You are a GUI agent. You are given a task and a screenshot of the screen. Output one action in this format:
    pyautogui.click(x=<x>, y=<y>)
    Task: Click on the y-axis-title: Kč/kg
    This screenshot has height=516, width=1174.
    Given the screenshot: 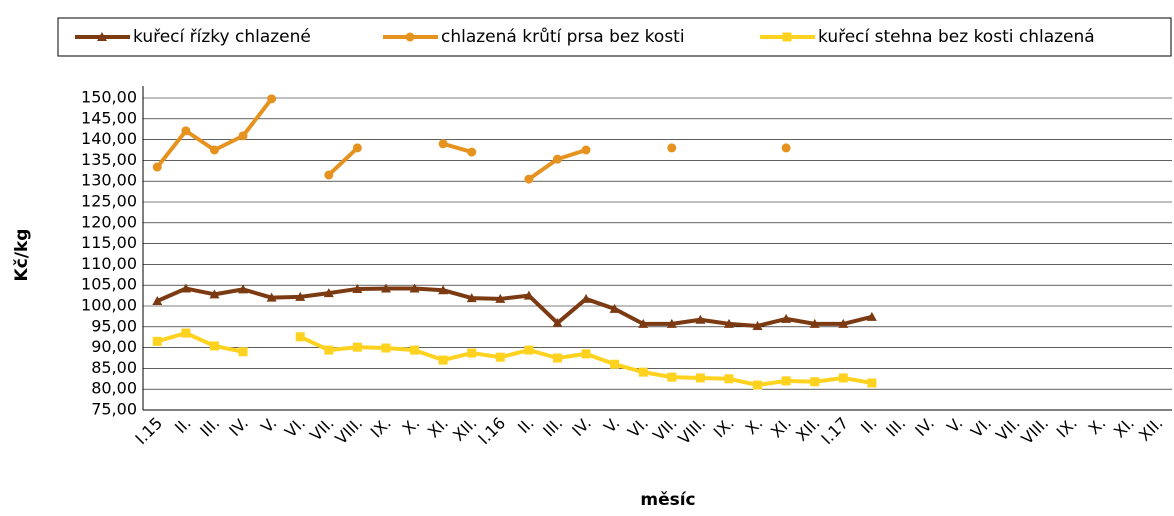 What is the action you would take?
    pyautogui.click(x=22, y=255)
    